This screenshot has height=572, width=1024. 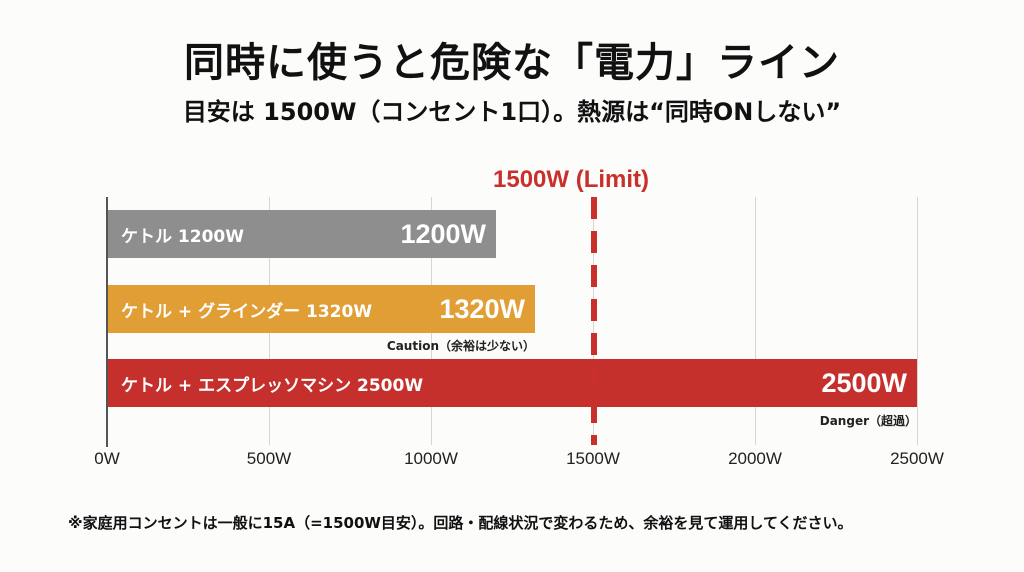 What do you see at coordinates (482, 308) in the screenshot?
I see `bar-value: 1320W` at bounding box center [482, 308].